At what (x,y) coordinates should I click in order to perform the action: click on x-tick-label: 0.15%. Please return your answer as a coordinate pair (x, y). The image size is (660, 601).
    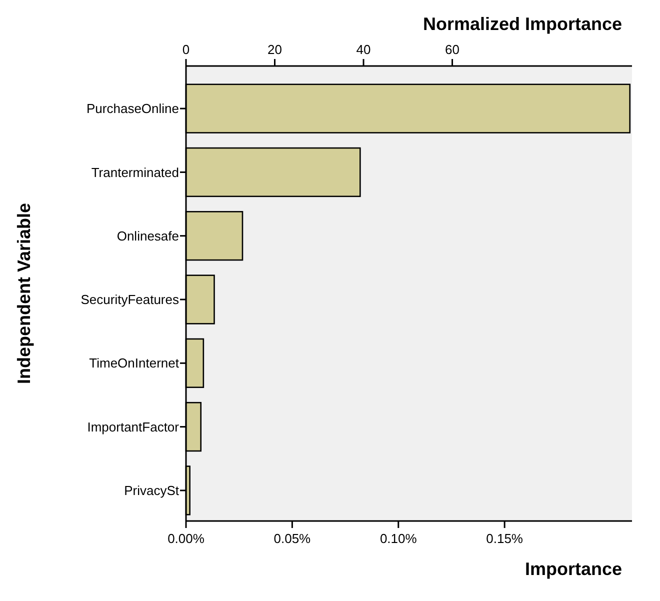
    Looking at the image, I should click on (505, 538).